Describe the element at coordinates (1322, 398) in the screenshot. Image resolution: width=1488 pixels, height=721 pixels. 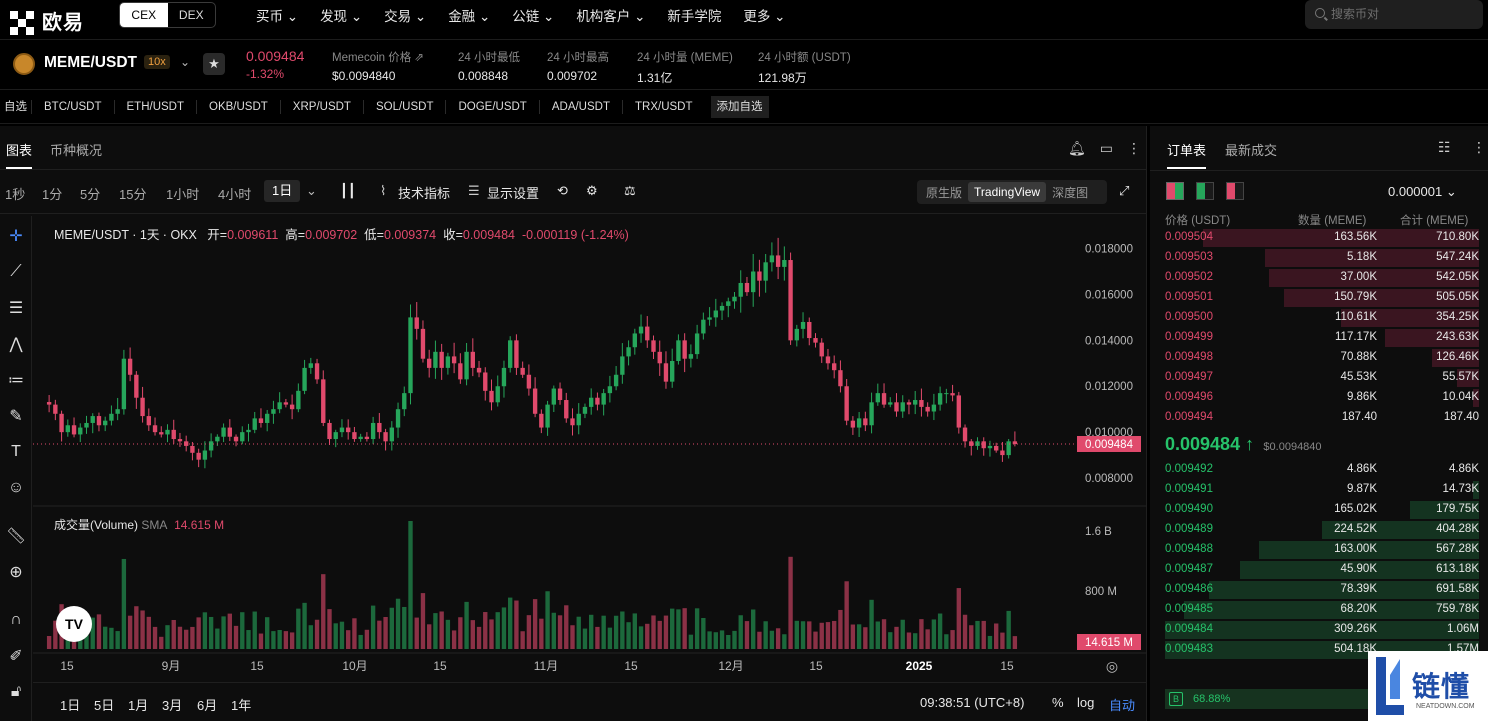
I see `ask-row: 0.009496 9.86K 10.04K` at that location.